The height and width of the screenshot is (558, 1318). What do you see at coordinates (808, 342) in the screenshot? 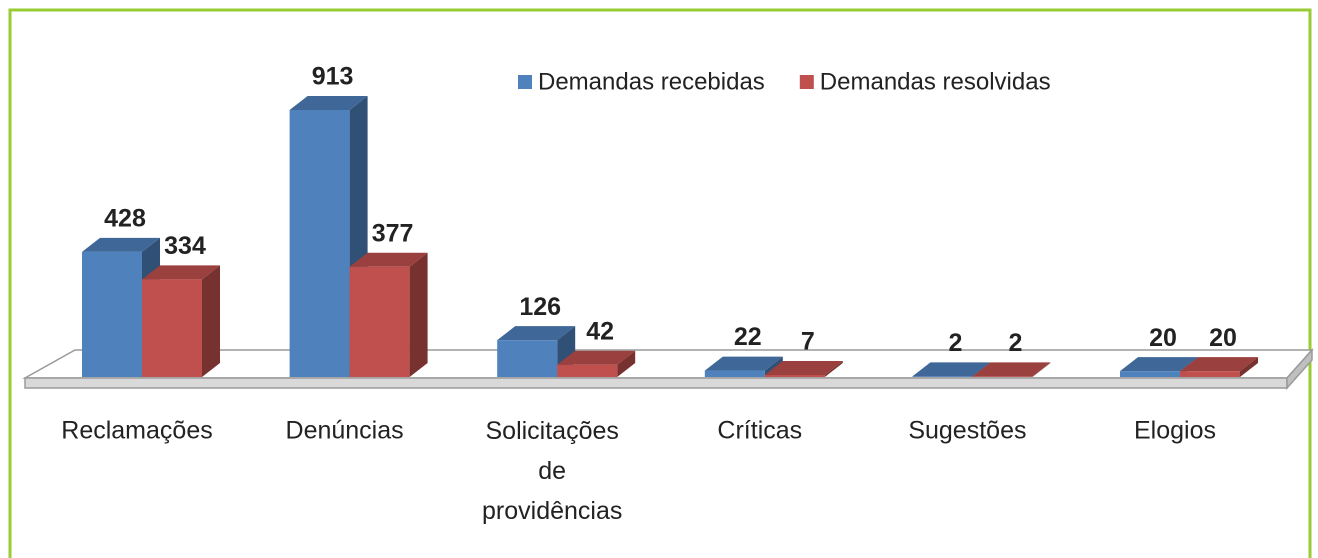
I see `value-label: 7` at bounding box center [808, 342].